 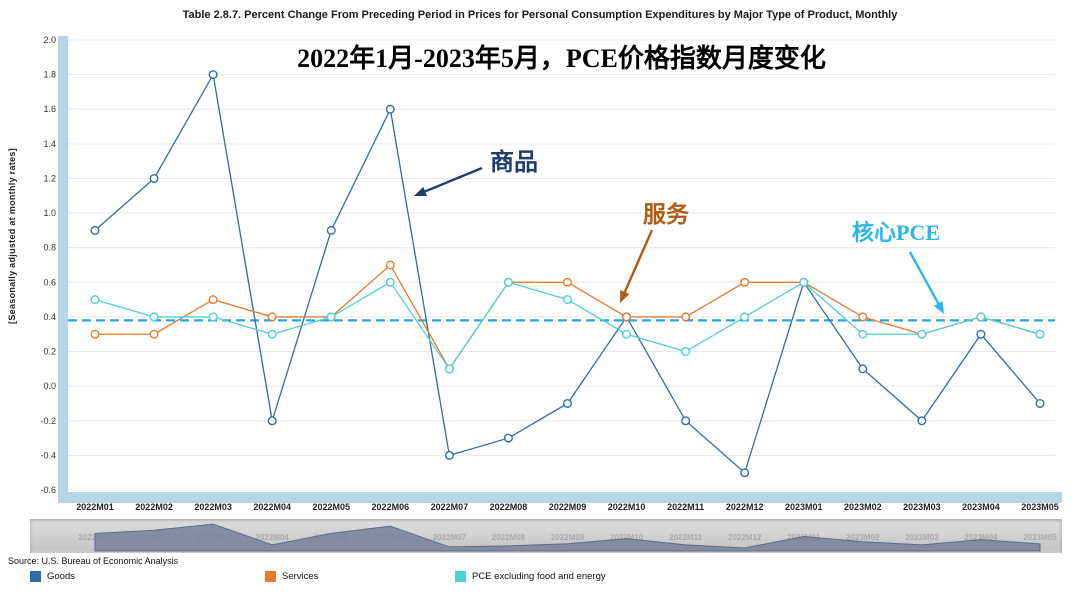 I want to click on annotation-label-1: 服务, so click(x=666, y=214).